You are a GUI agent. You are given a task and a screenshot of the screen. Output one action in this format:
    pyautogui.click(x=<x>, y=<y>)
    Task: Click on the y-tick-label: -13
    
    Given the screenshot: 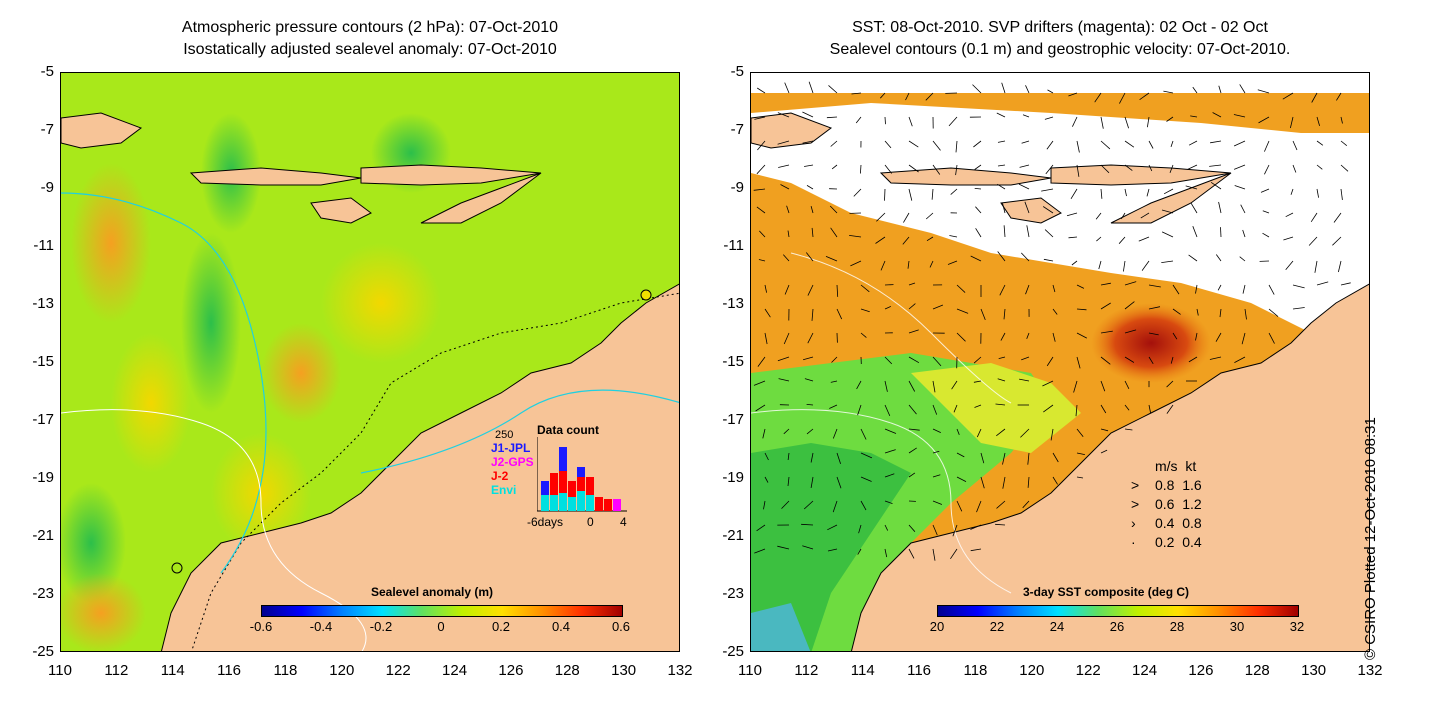 What is the action you would take?
    pyautogui.click(x=733, y=303)
    